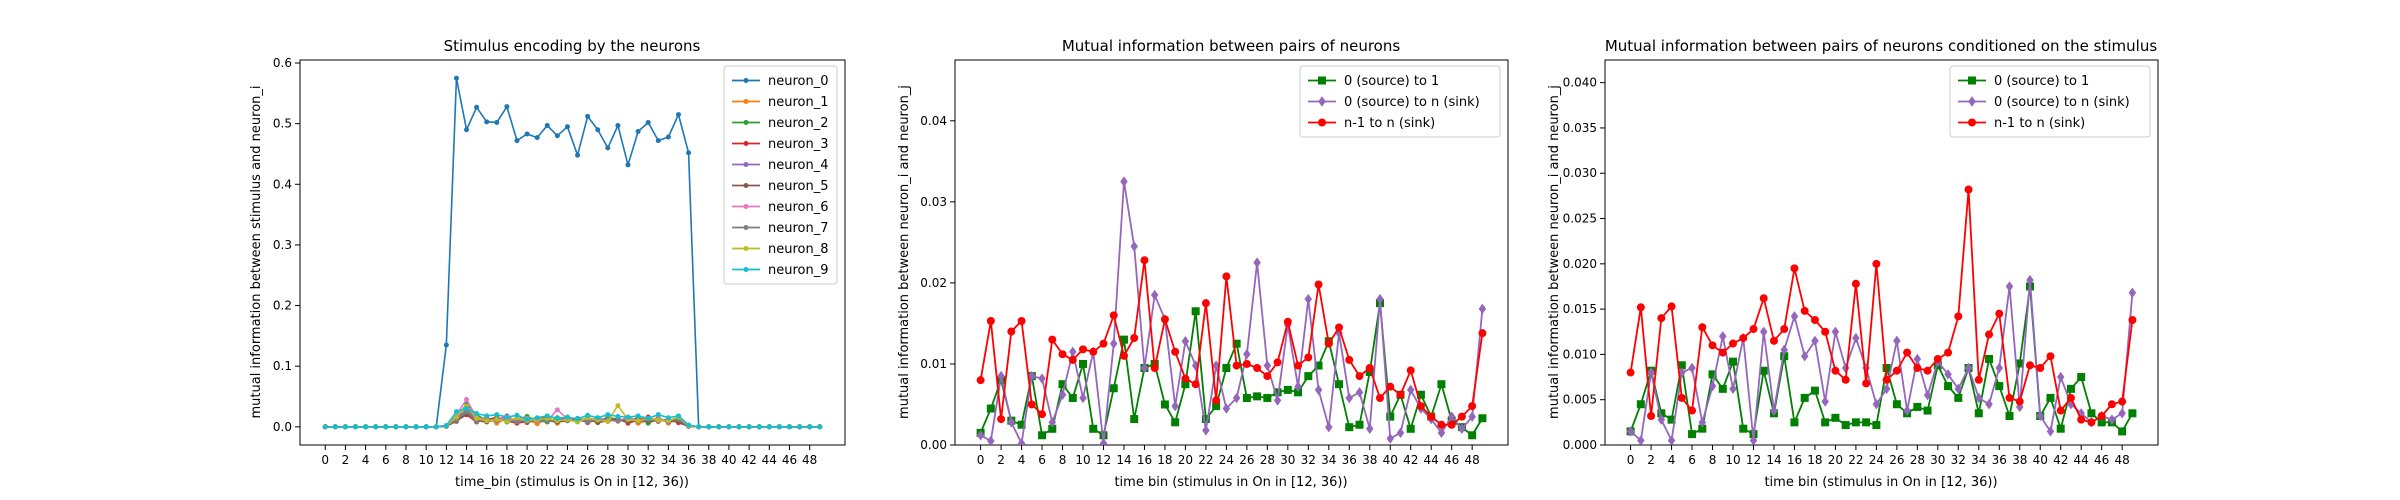 The width and height of the screenshot is (2400, 500). I want to click on x-tick-label: 8, so click(1713, 460).